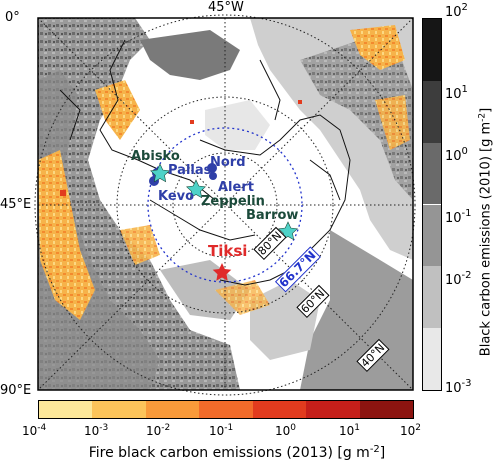 Image resolution: width=497 pixels, height=467 pixels. I want to click on lon-label-top-left: 0°, so click(12, 17).